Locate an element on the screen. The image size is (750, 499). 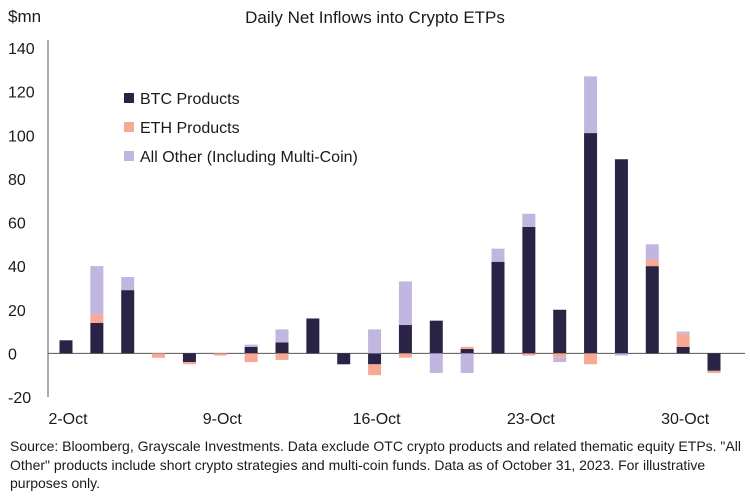
x-tick-label: 9-Oct is located at coordinates (223, 419).